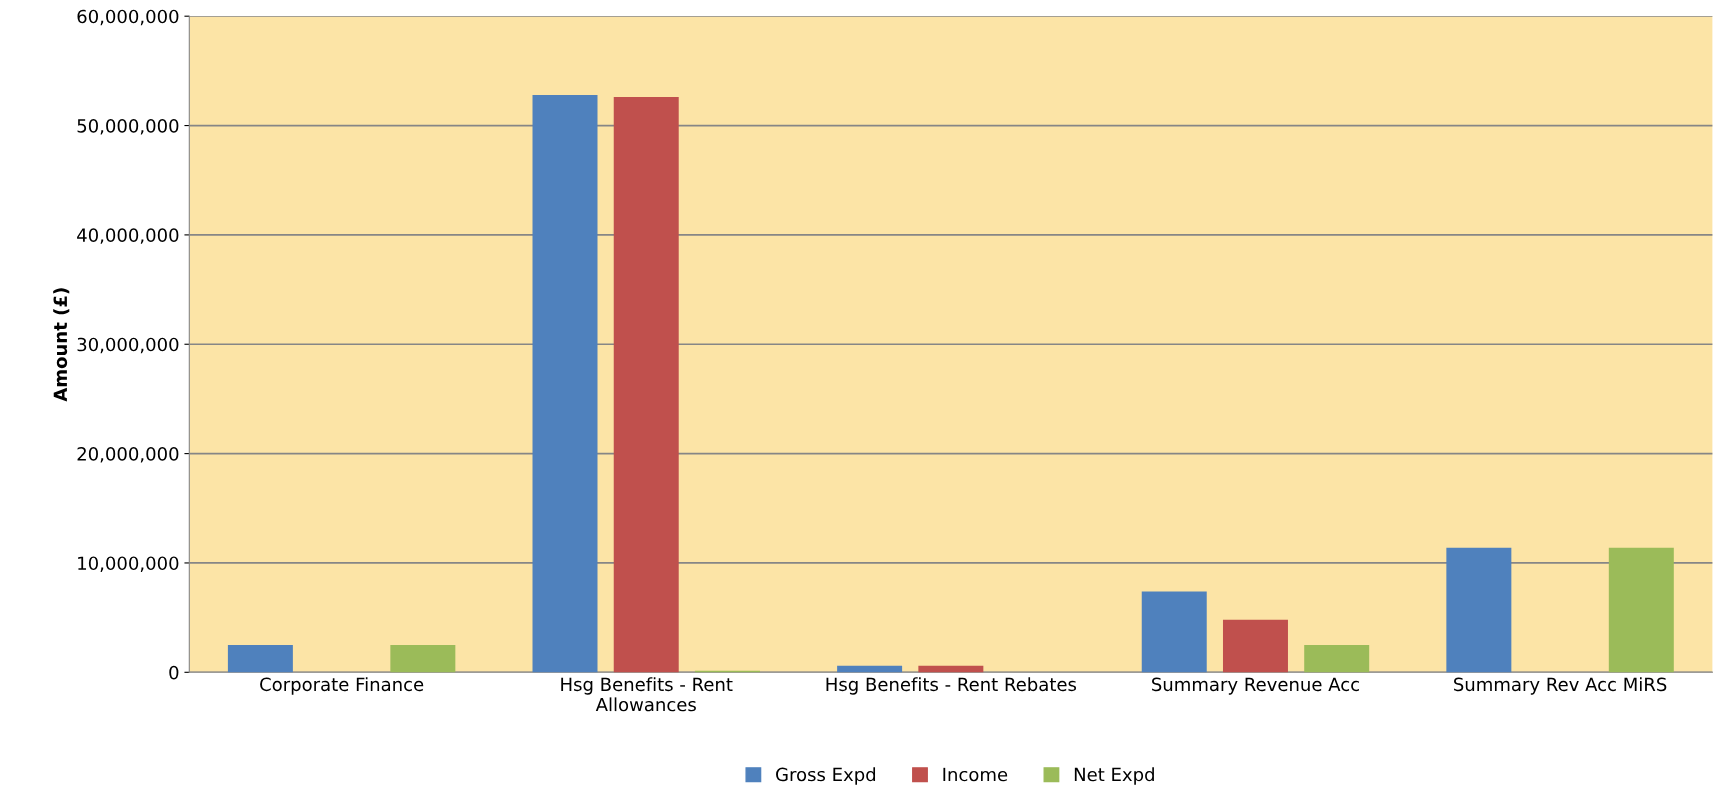  Describe the element at coordinates (128, 564) in the screenshot. I see `y-tick-label: 10,000,000` at that location.